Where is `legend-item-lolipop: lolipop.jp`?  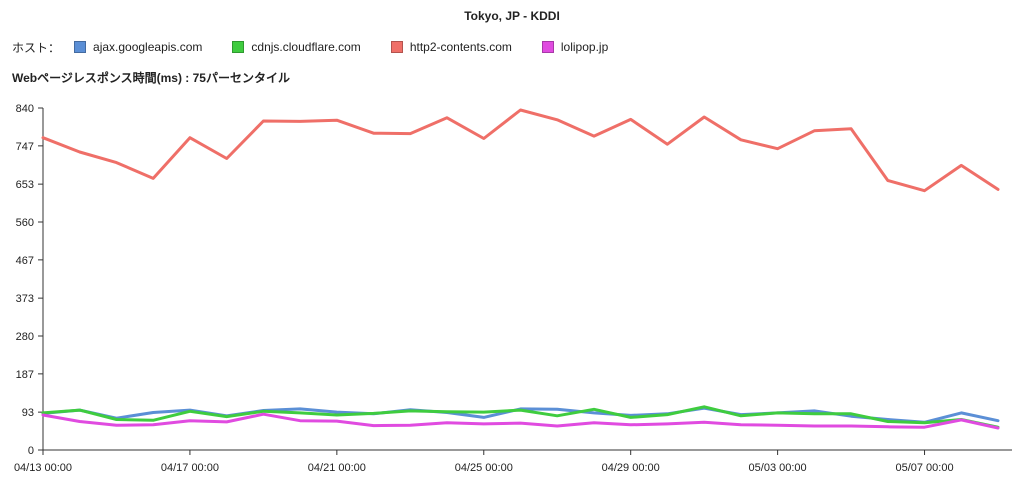 legend-item-lolipop: lolipop.jp is located at coordinates (575, 47).